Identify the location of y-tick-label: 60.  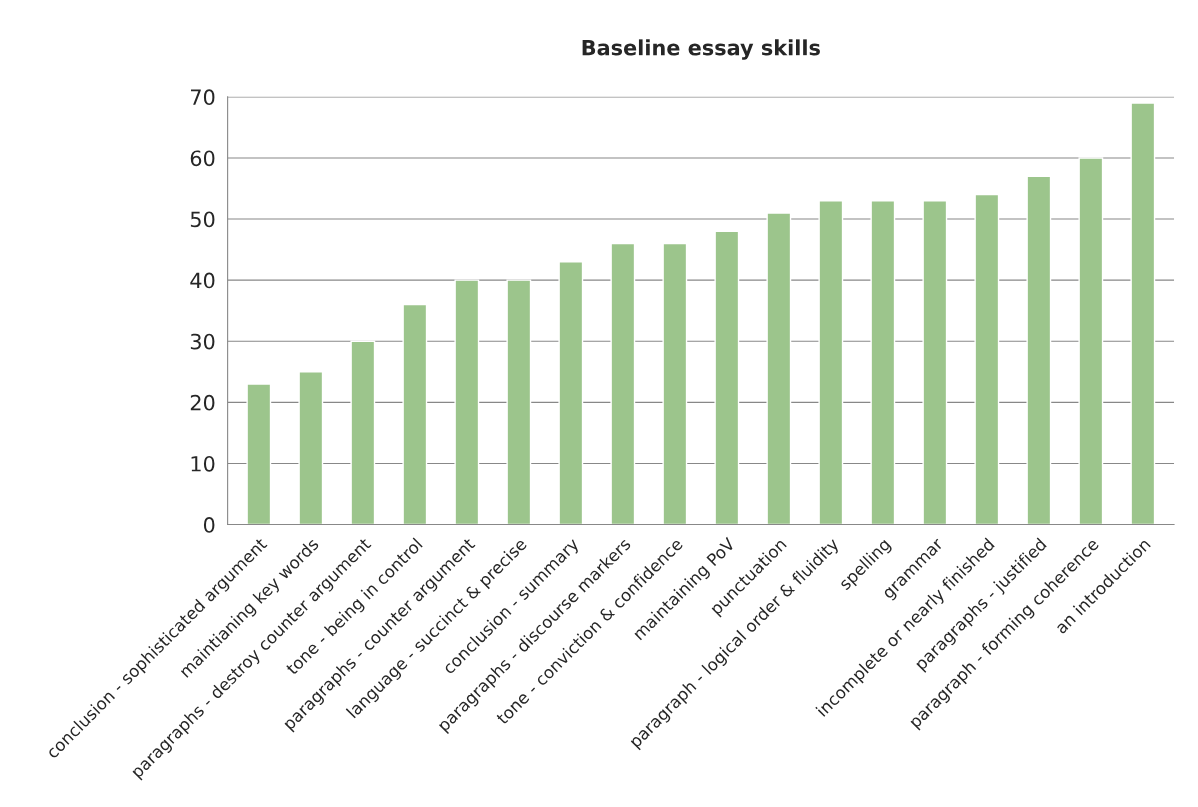
(202, 158).